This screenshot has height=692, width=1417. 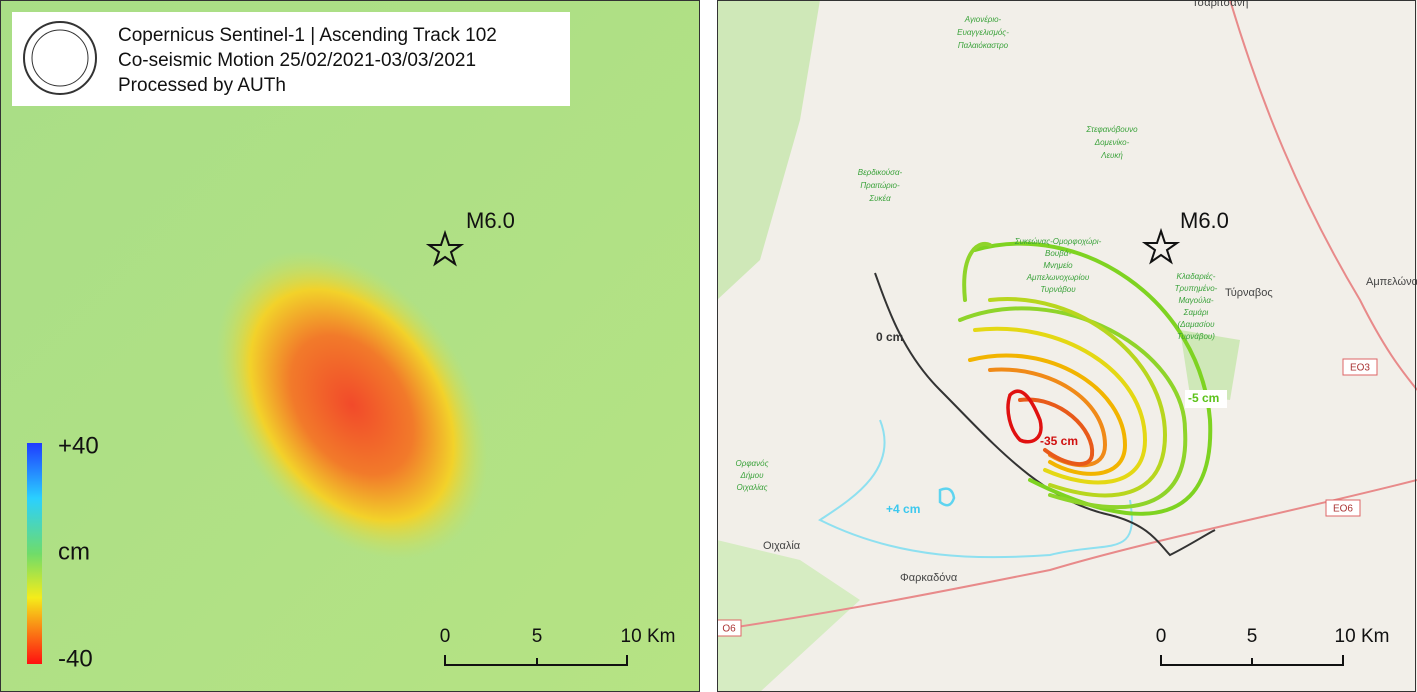 What do you see at coordinates (1058, 277) in the screenshot?
I see `area-label: Αμπελωνοχωρίου` at bounding box center [1058, 277].